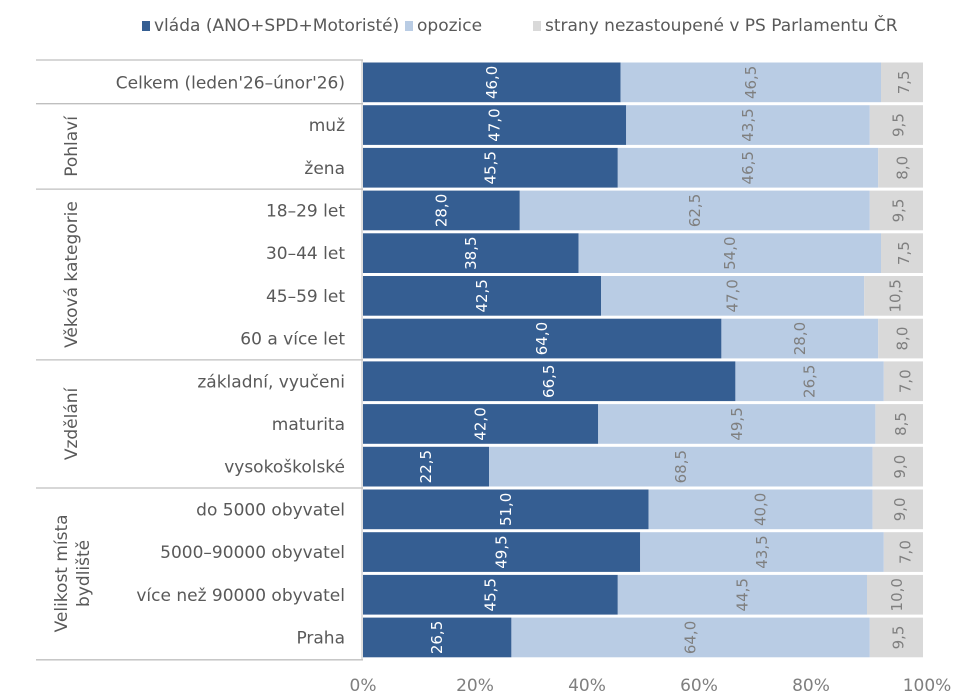 This screenshot has height=698, width=960. I want to click on data-label-vlada: 47,0, so click(495, 124).